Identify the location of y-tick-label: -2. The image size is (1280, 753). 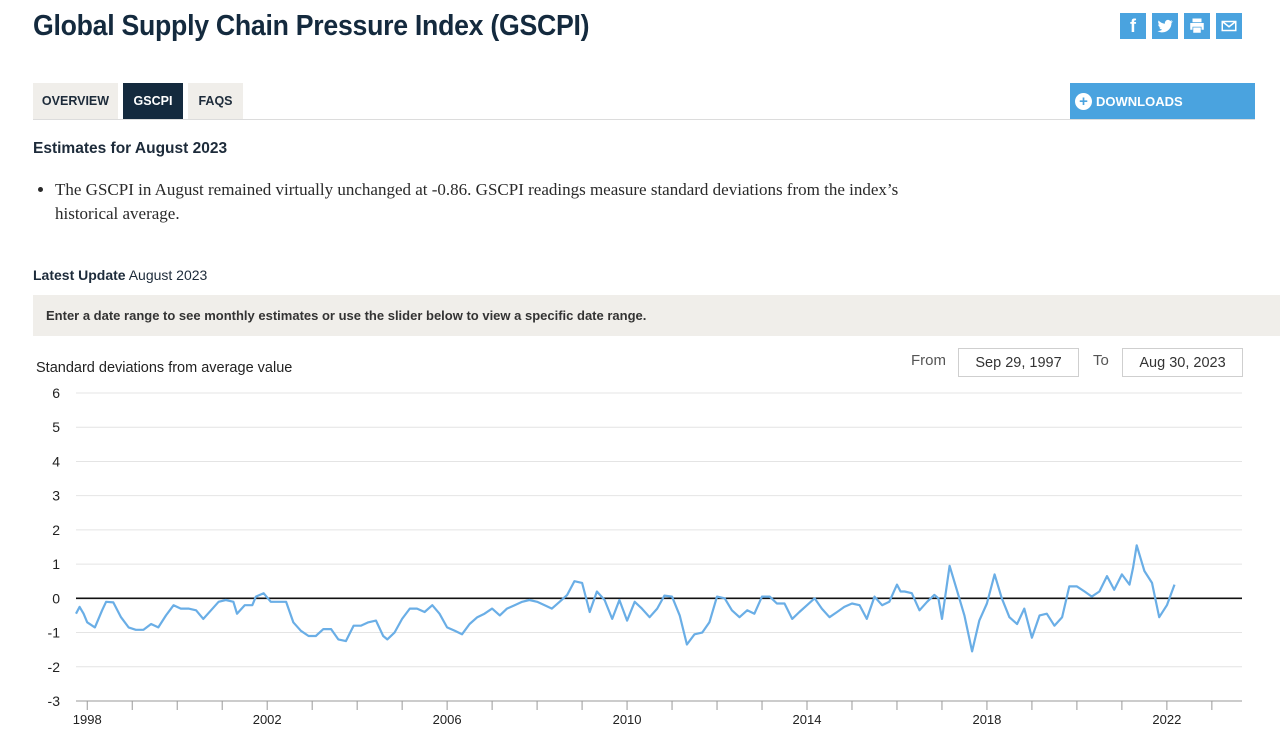
(54, 667).